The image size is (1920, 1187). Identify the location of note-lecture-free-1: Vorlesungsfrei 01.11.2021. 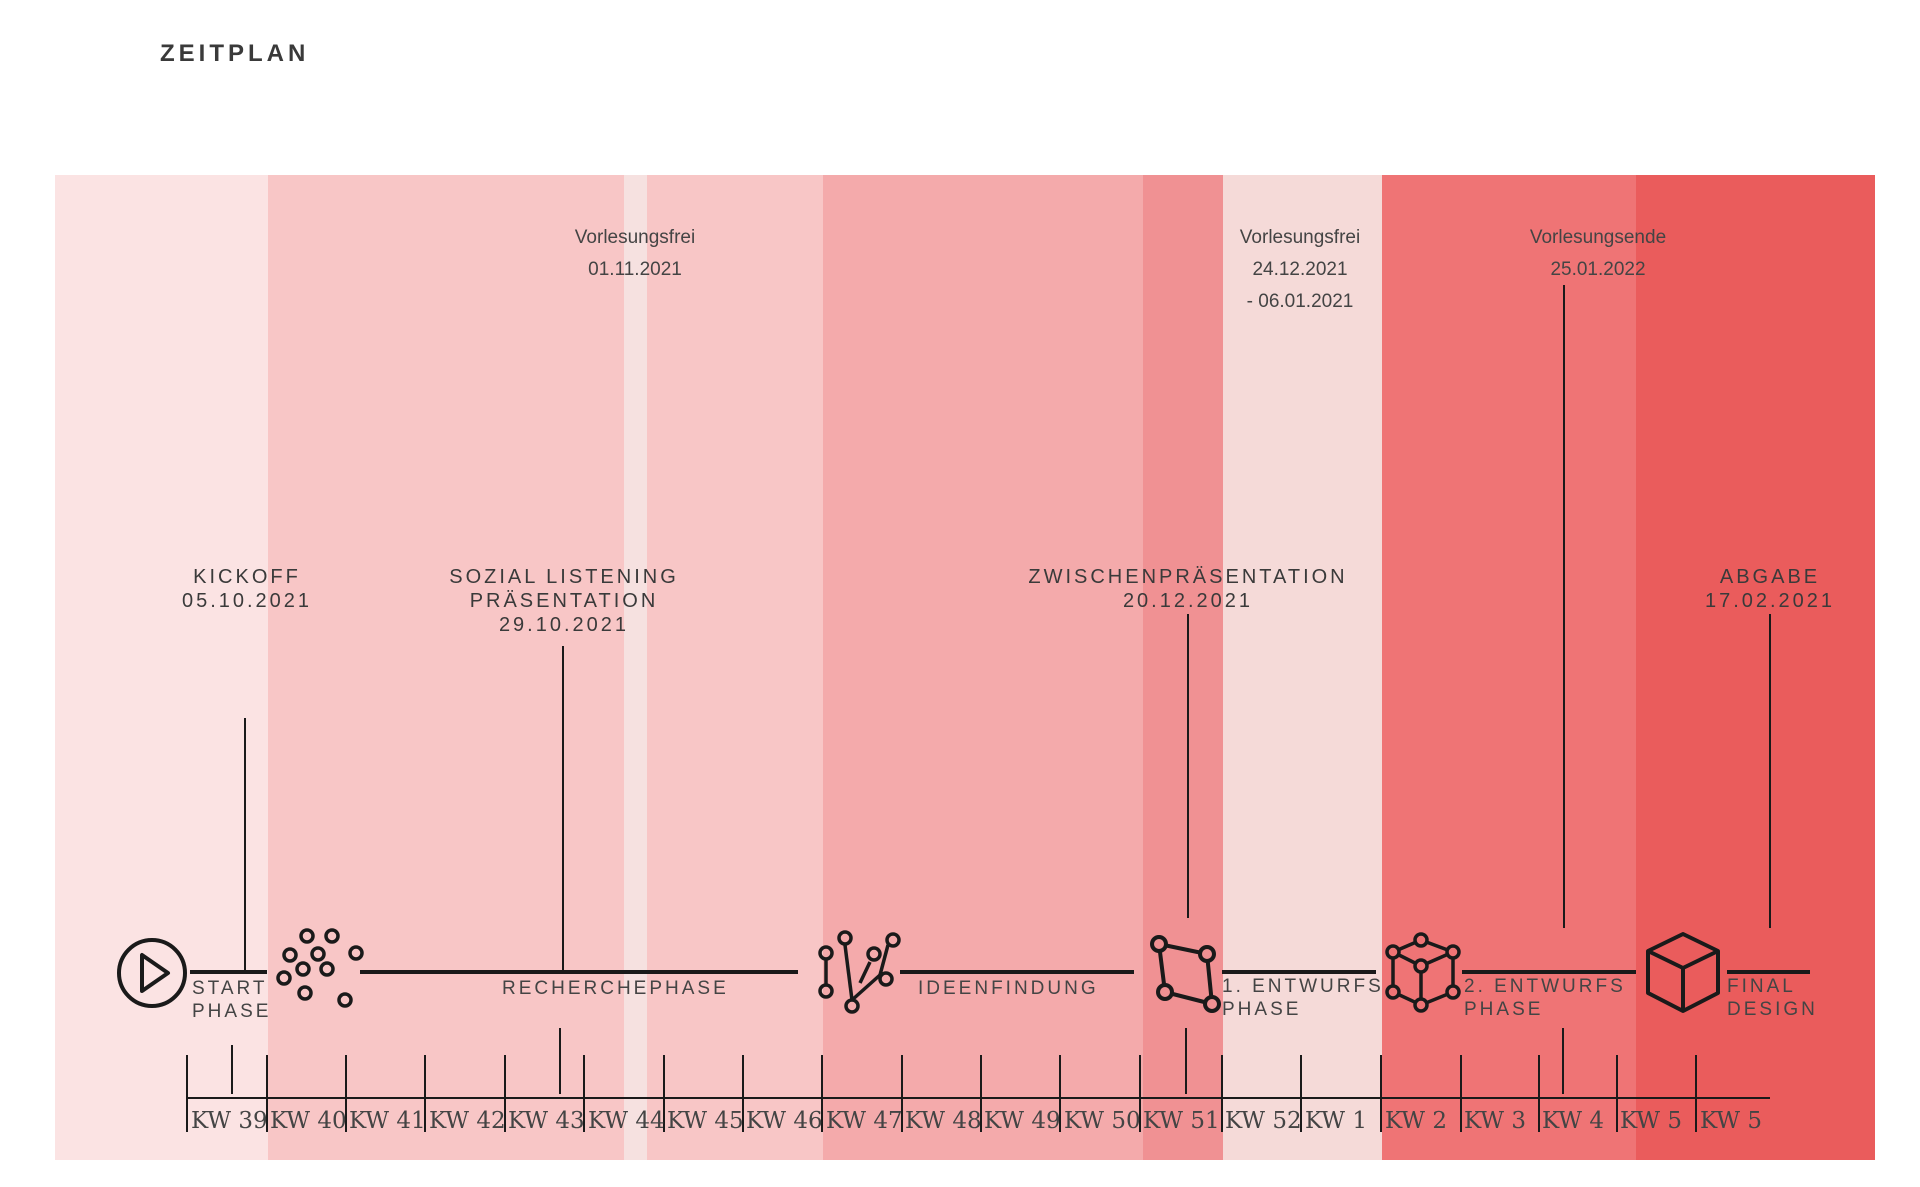
(635, 254).